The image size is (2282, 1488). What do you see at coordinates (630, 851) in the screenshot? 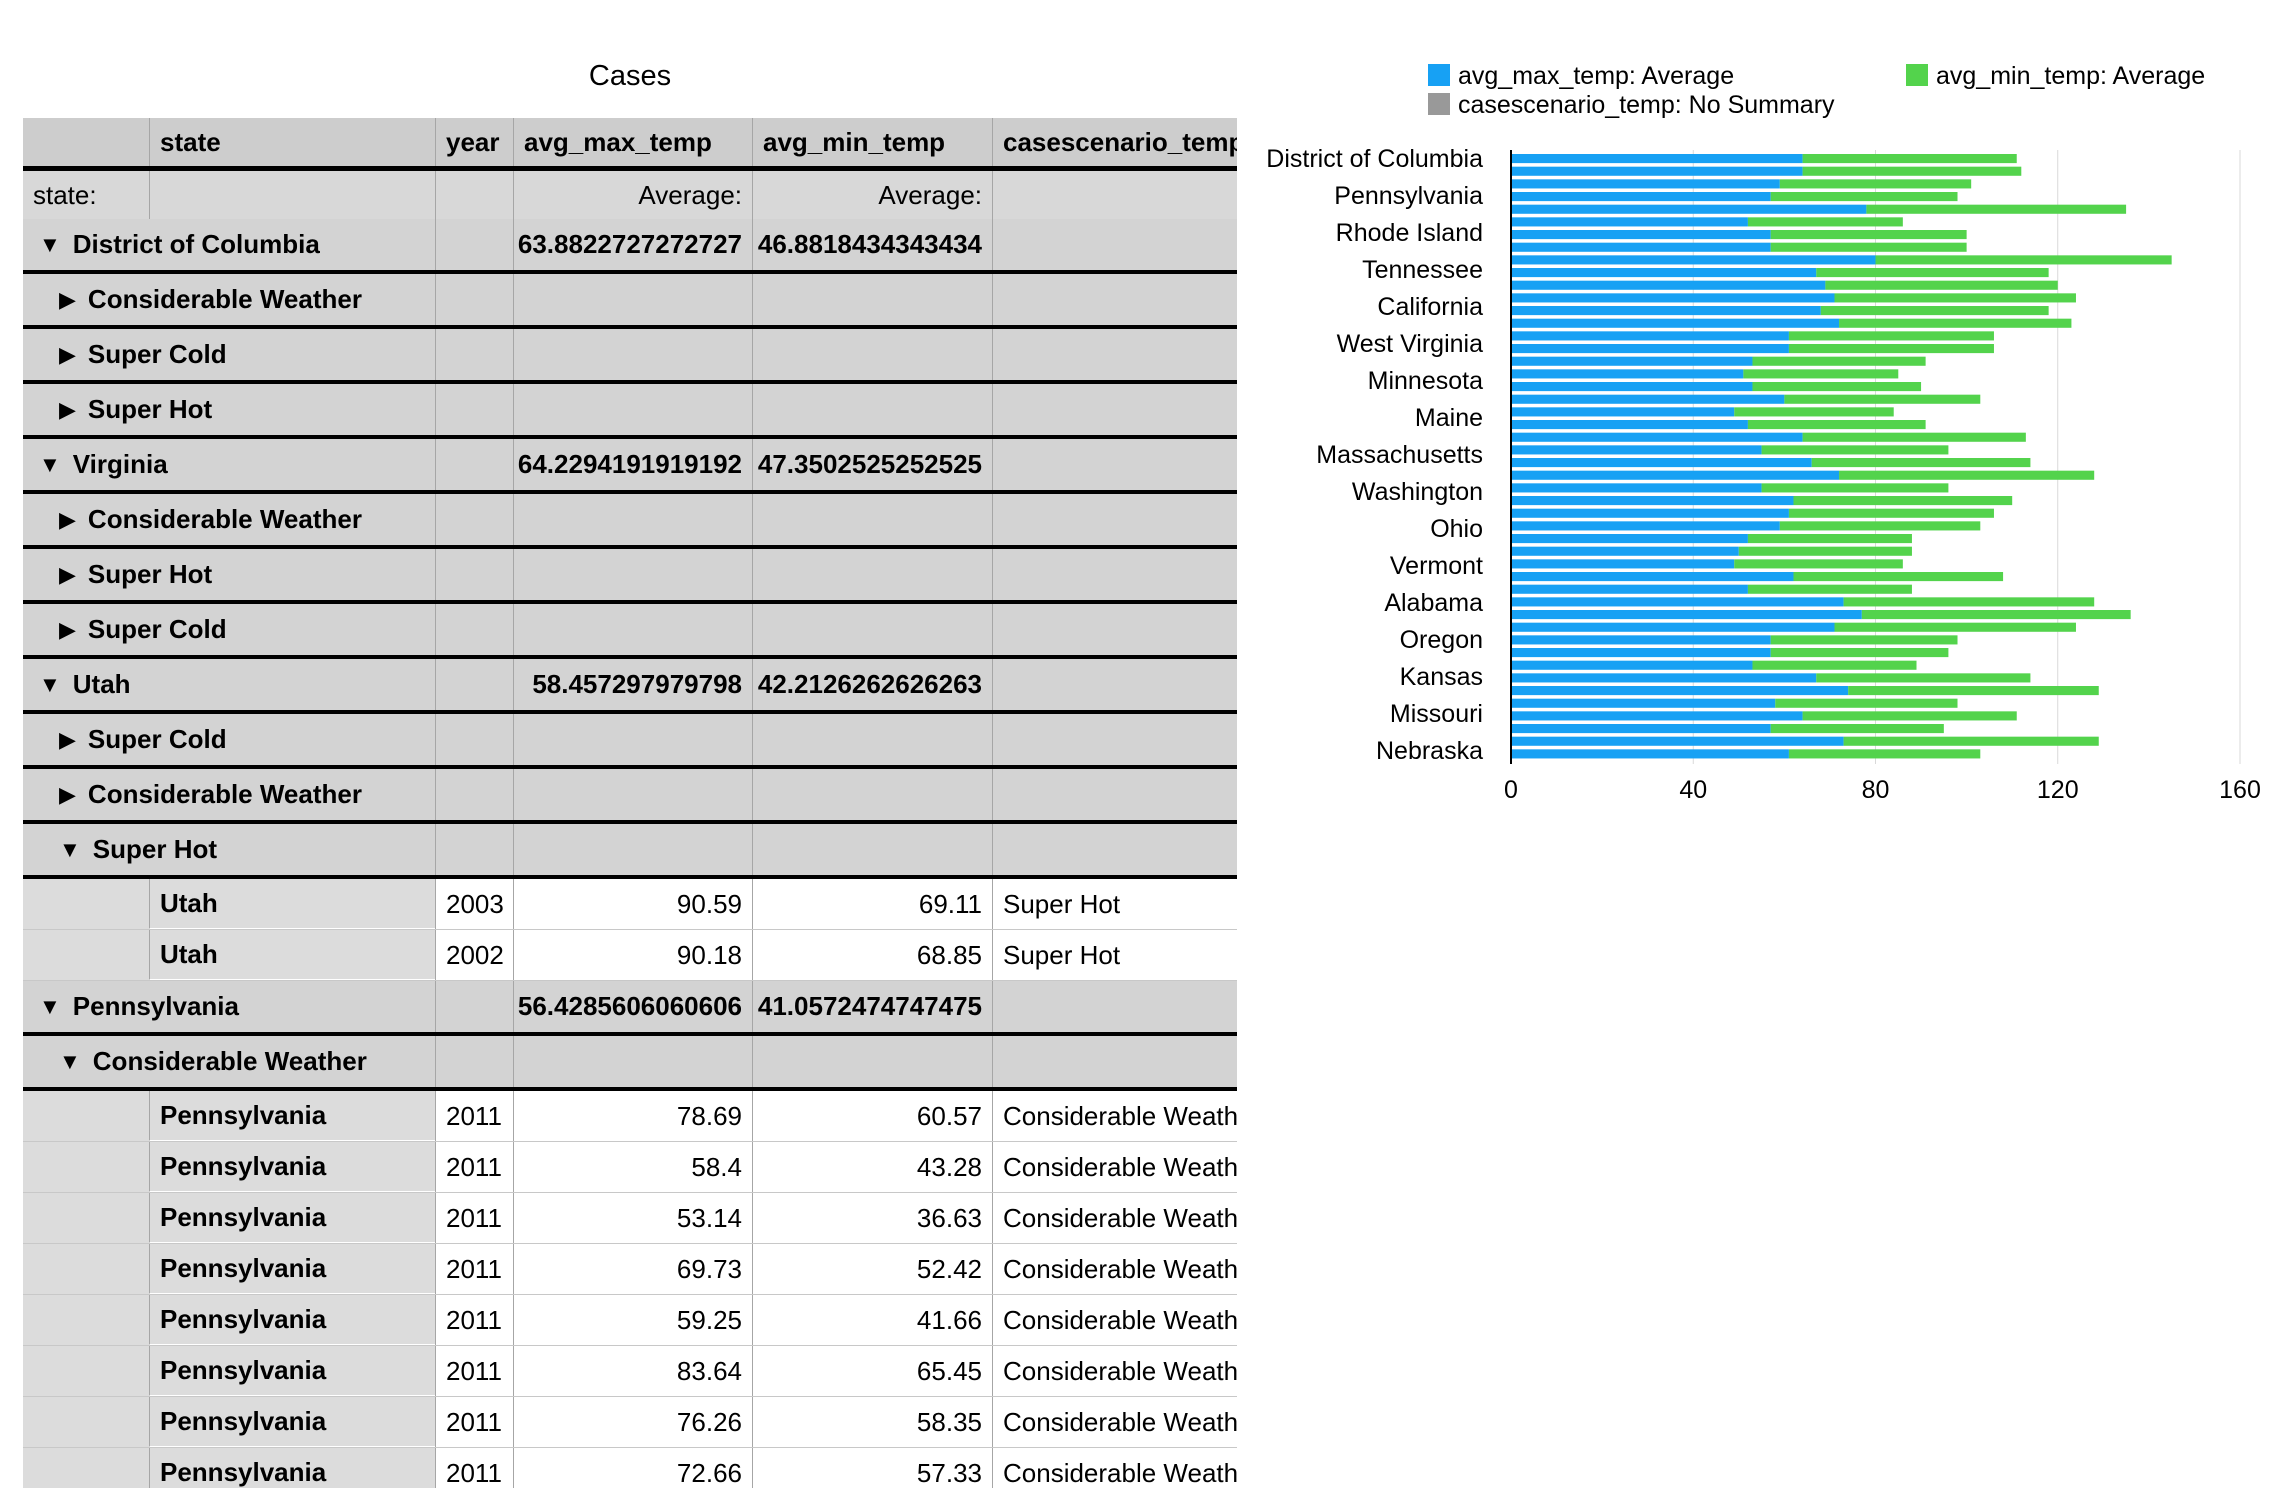
I see `scenario-group-row: ▼ Super Hot` at bounding box center [630, 851].